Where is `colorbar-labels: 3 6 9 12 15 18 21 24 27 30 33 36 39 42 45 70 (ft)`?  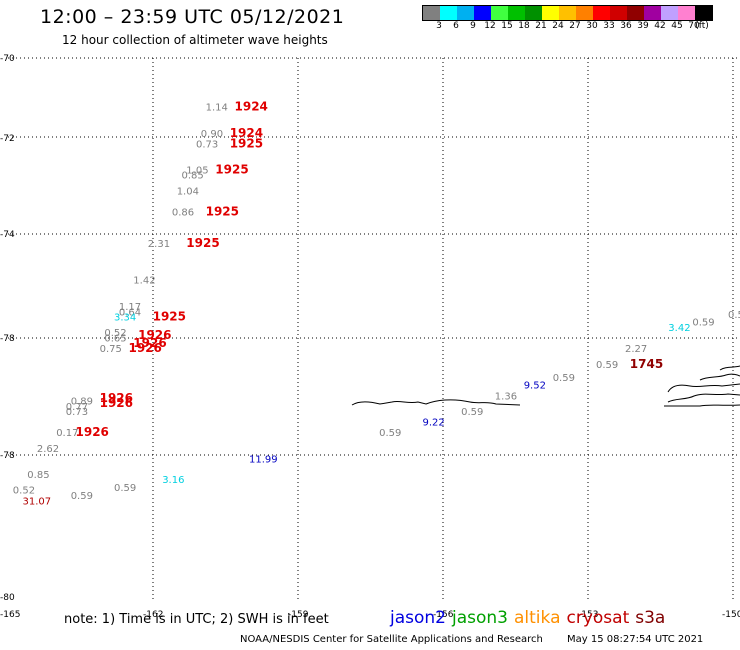 colorbar-labels: 3 6 9 12 15 18 21 24 27 30 33 36 39 42 45 70 (ft) is located at coordinates (577, 28).